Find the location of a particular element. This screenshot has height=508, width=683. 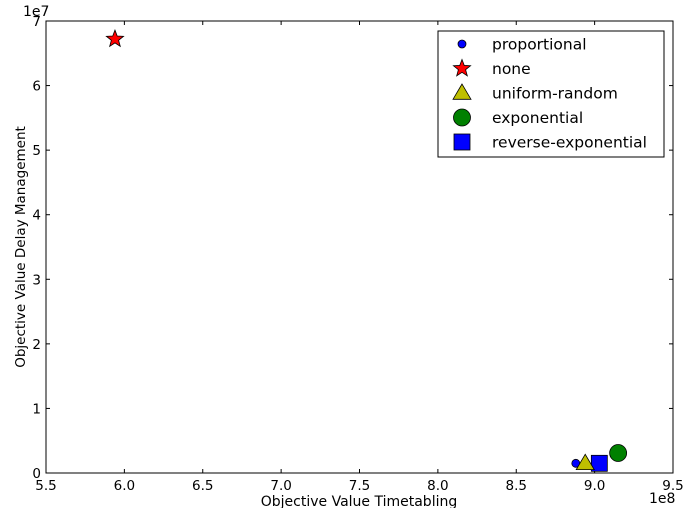

legend-marker-reverse-exponential is located at coordinates (462, 142).